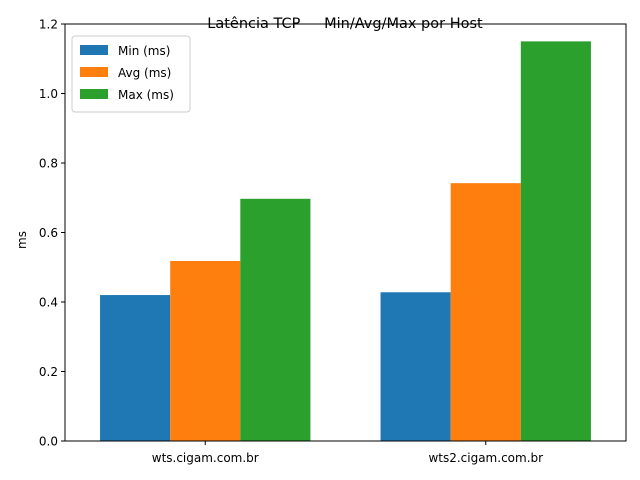 The width and height of the screenshot is (640, 480). Describe the element at coordinates (48, 94) in the screenshot. I see `y-tick-label: 1.0` at that location.